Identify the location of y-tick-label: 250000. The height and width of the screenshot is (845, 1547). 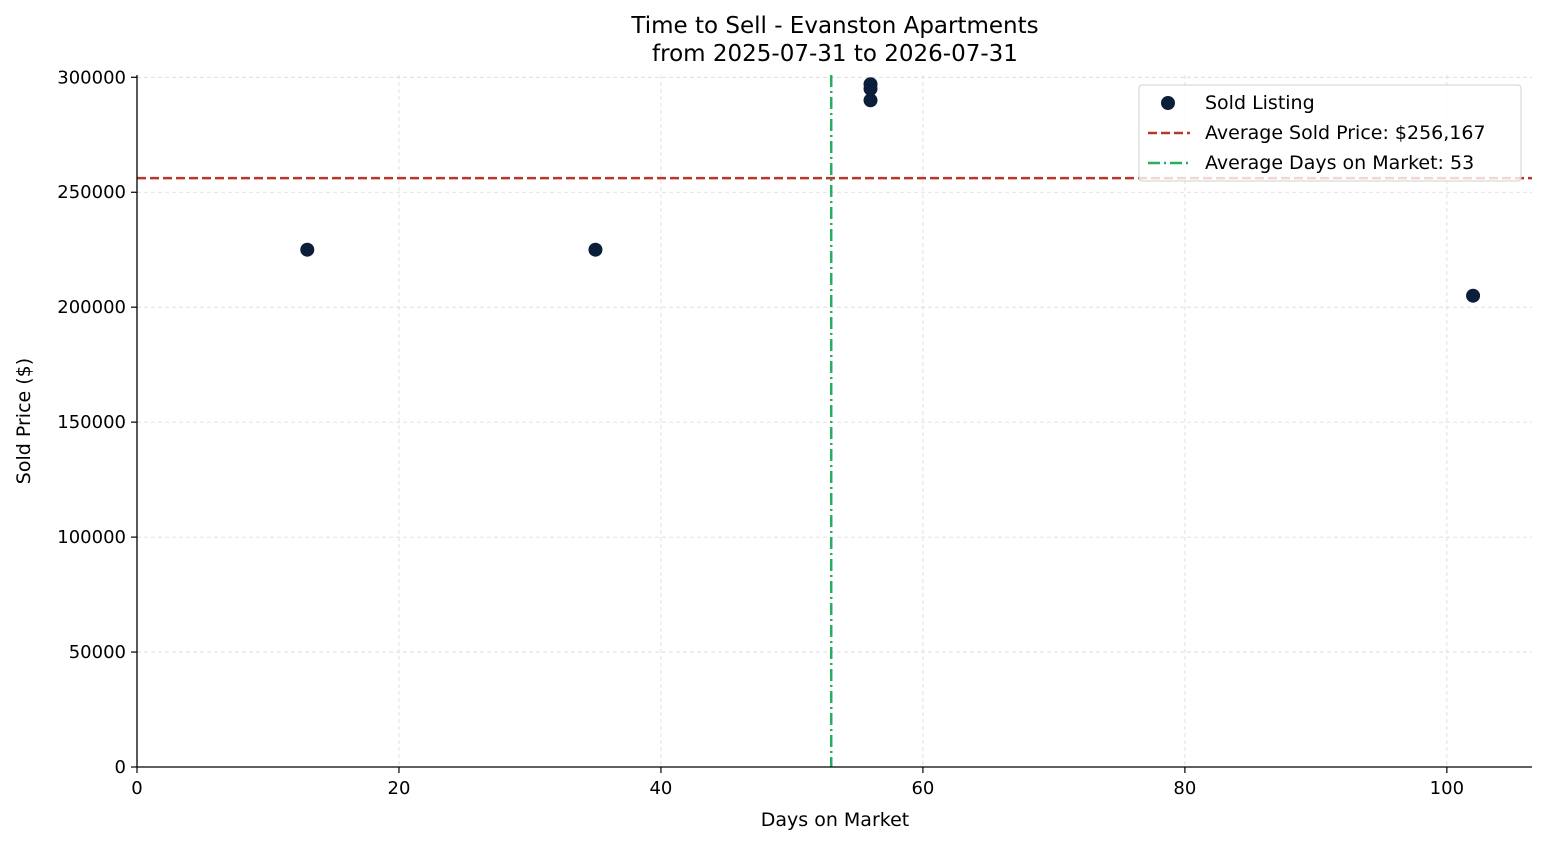
(91, 192).